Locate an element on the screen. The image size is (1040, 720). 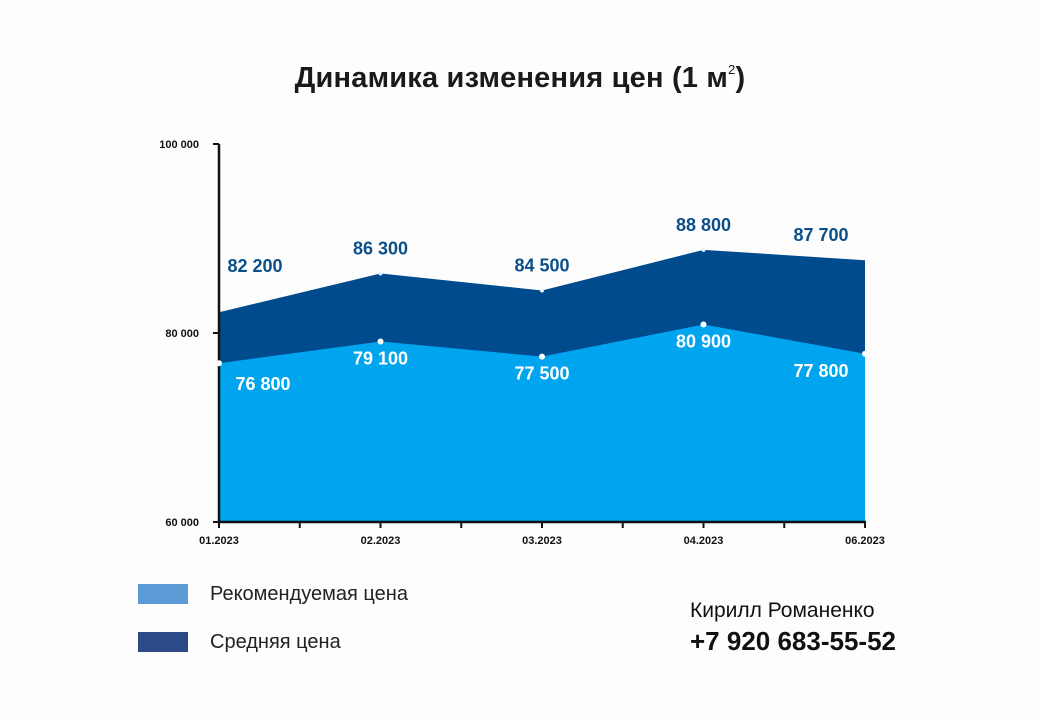
legend-item-average: Средняя цена is located at coordinates (273, 642).